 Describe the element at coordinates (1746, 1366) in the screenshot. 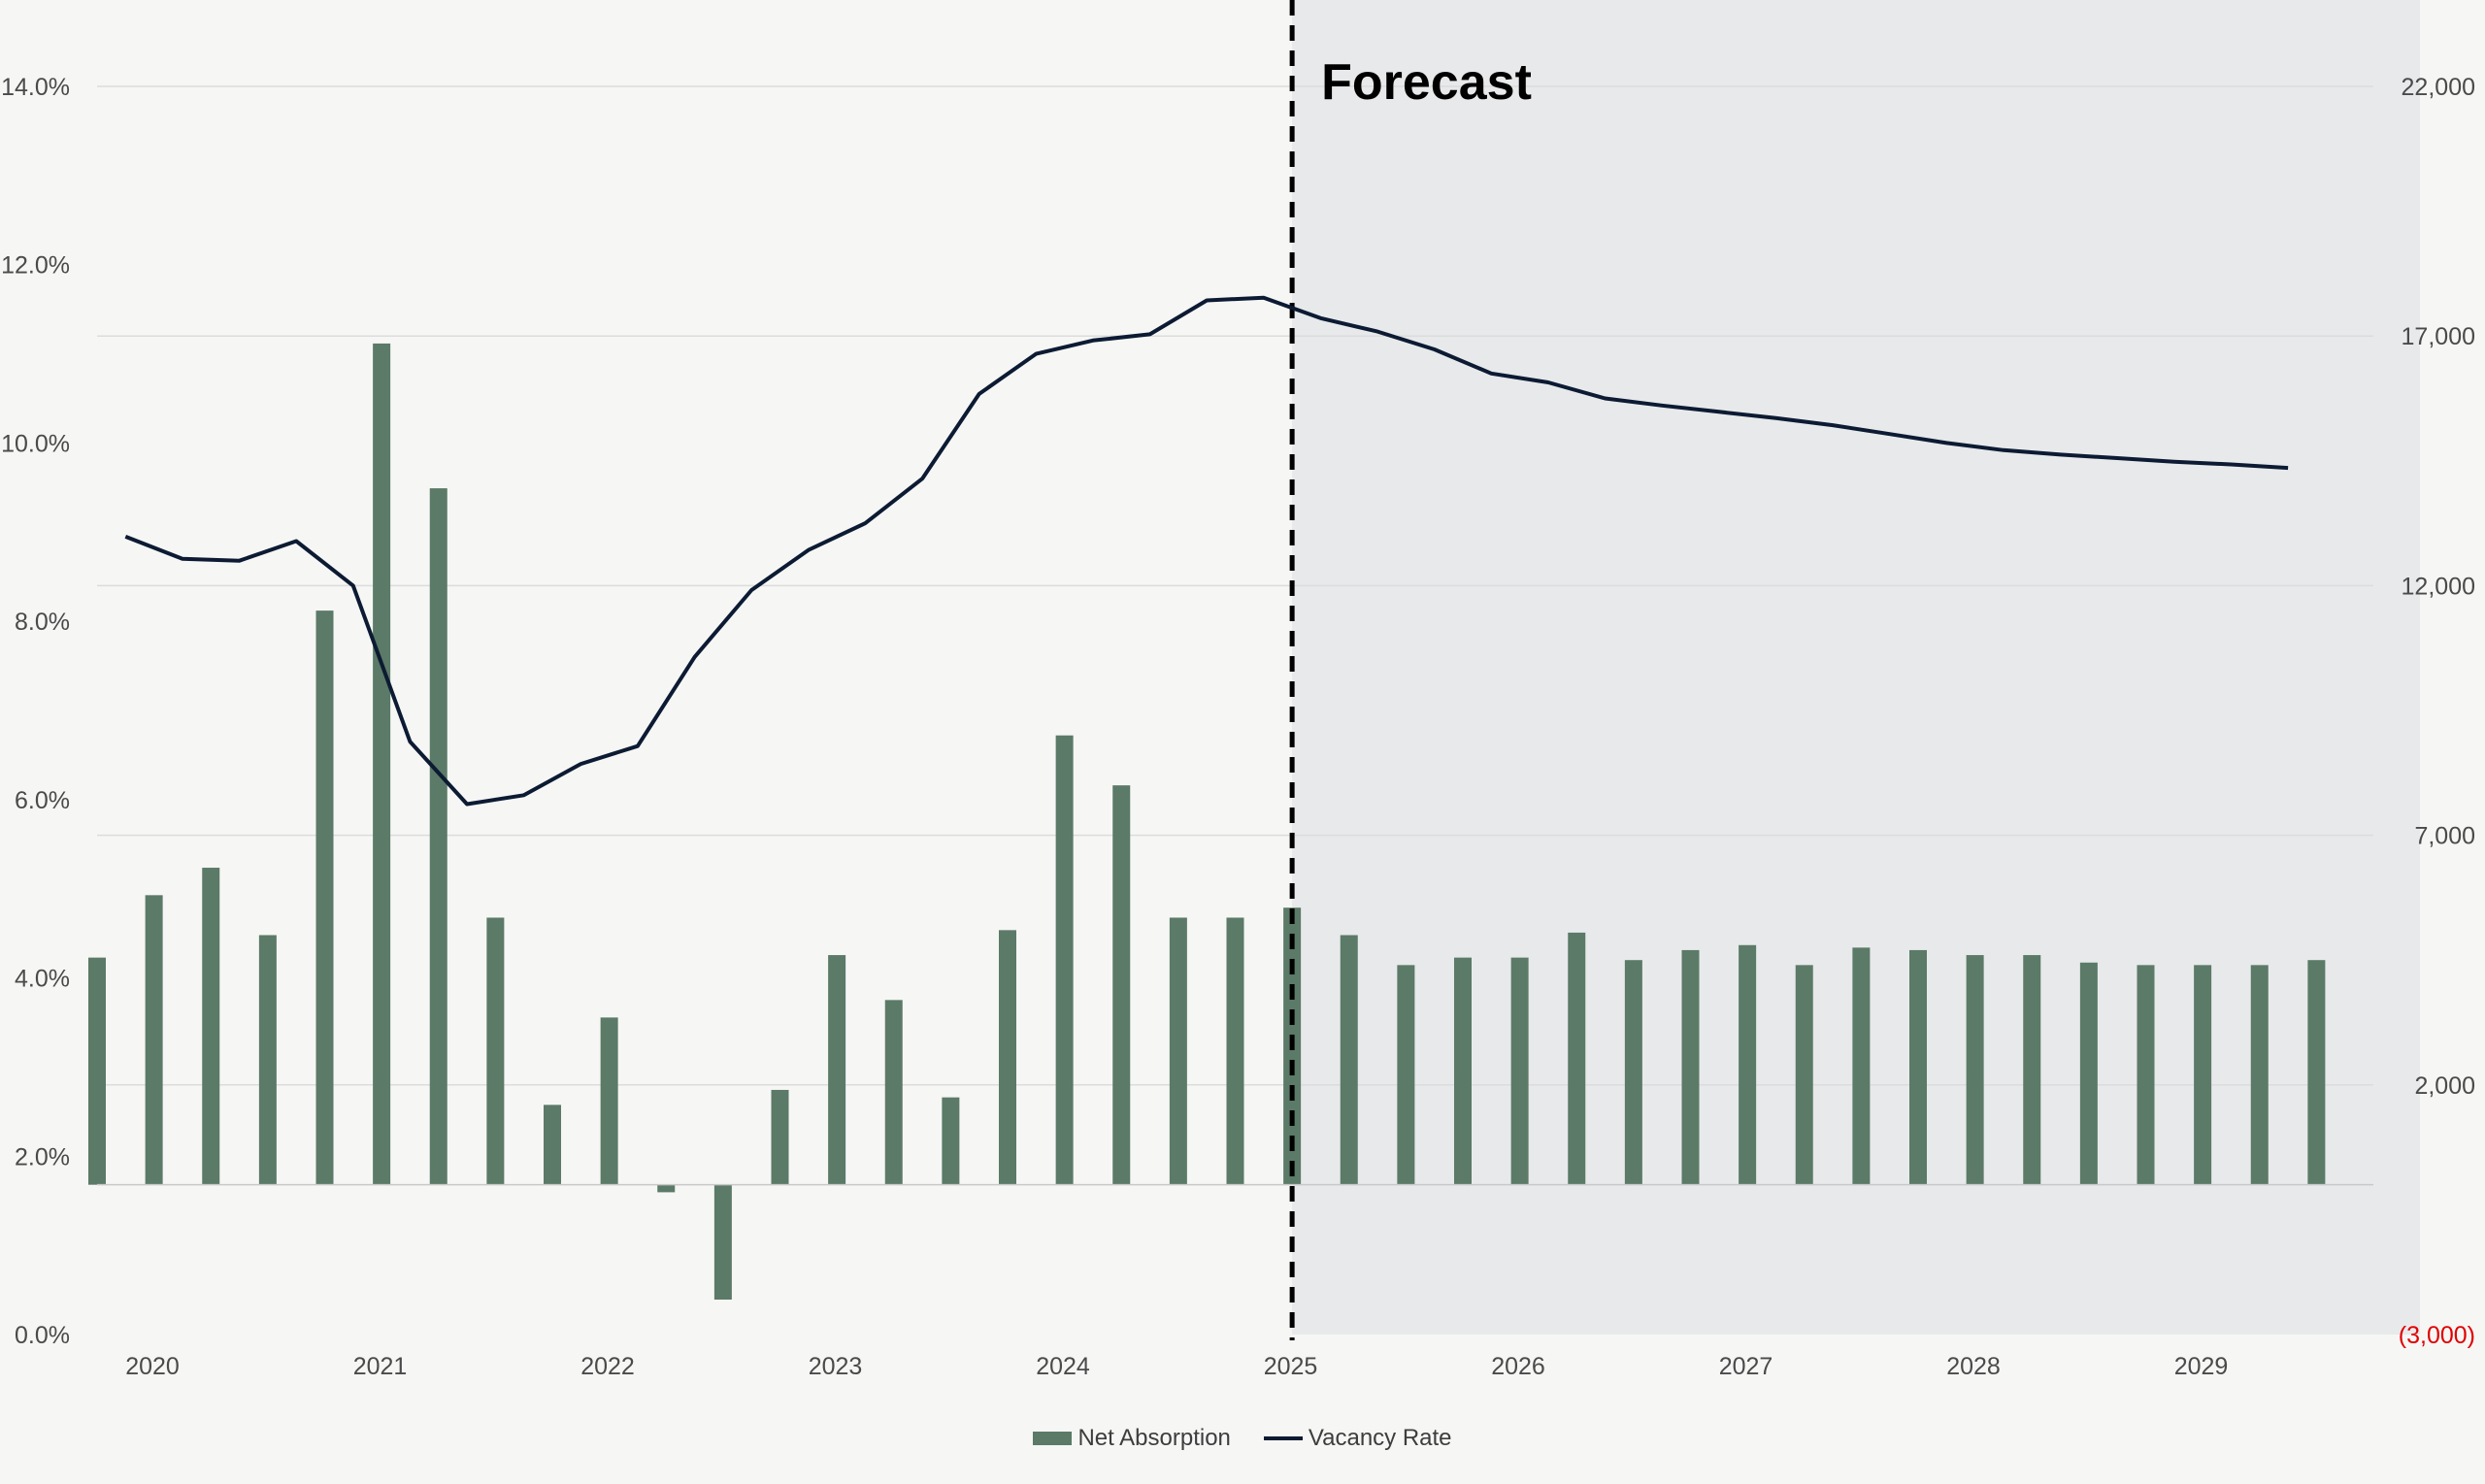

I see `x-tick-2027: 2027` at that location.